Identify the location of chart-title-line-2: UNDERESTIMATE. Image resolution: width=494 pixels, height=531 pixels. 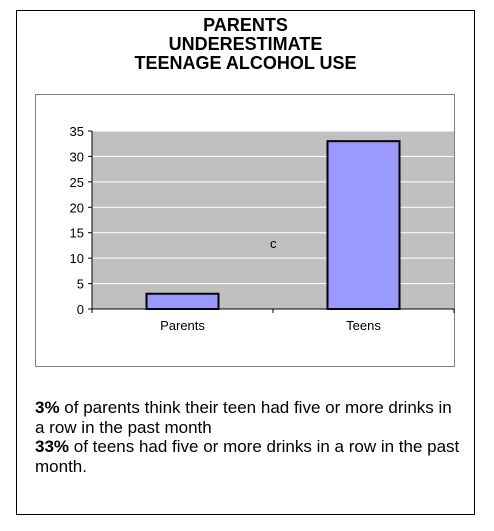
(245, 44).